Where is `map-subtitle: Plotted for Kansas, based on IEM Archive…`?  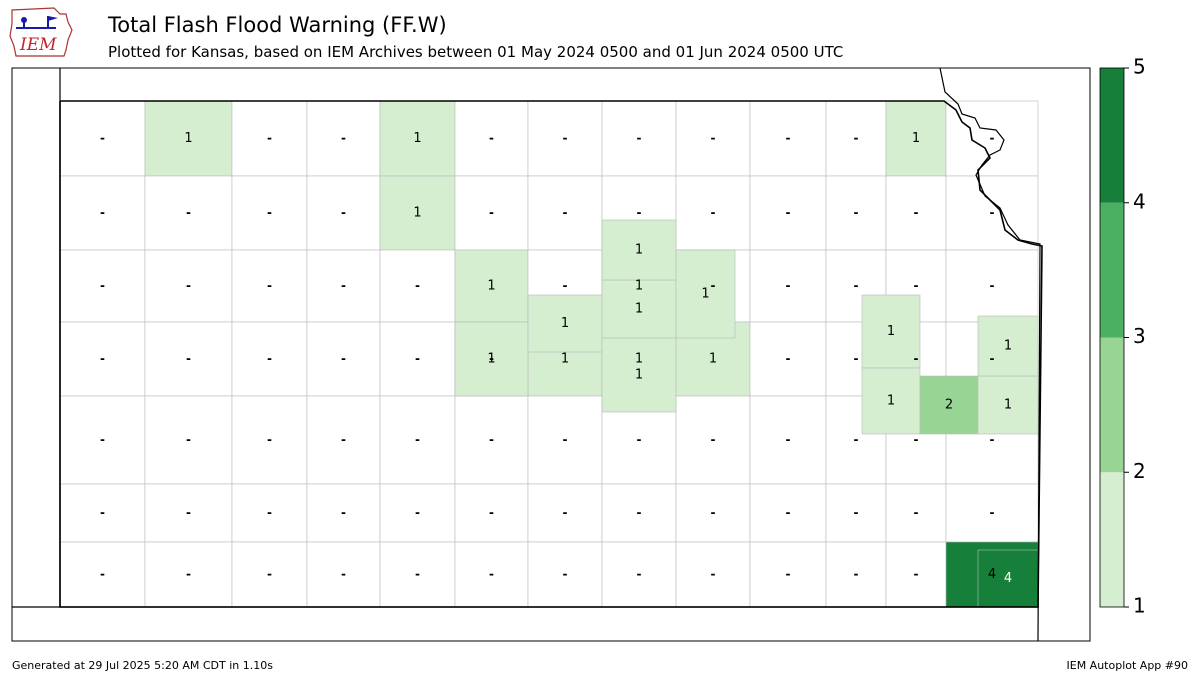 map-subtitle: Plotted for Kansas, based on IEM Archive… is located at coordinates (476, 52).